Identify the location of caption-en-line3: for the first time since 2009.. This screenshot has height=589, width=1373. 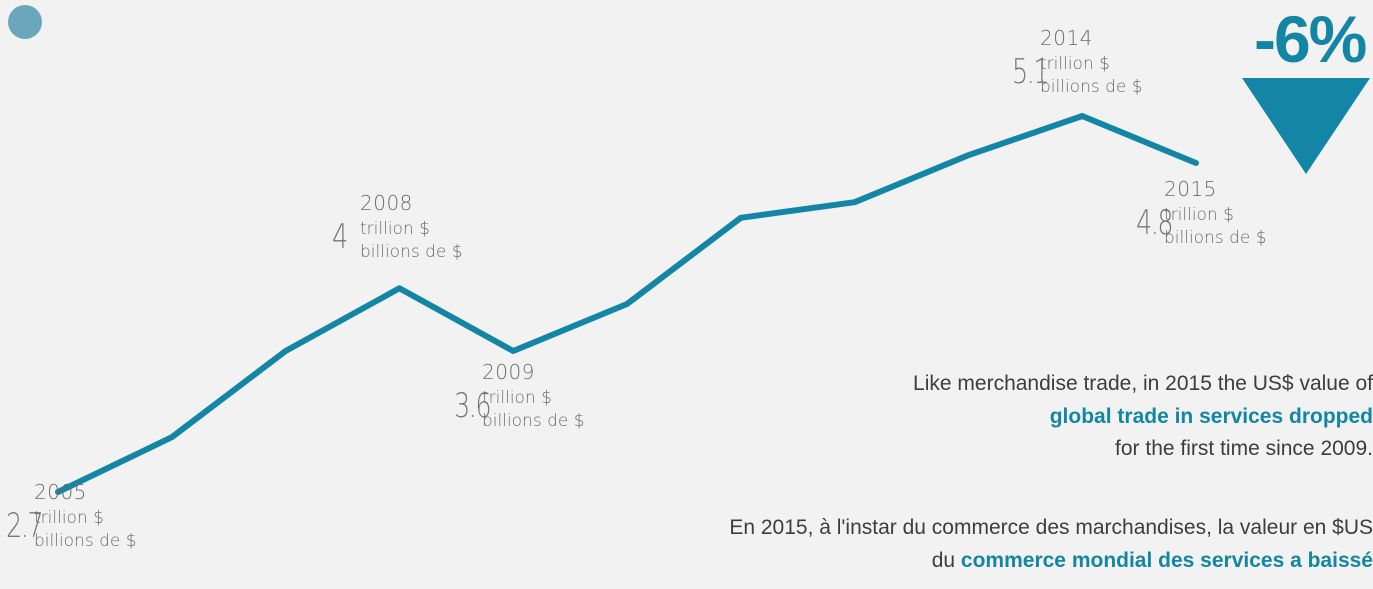
(1244, 449).